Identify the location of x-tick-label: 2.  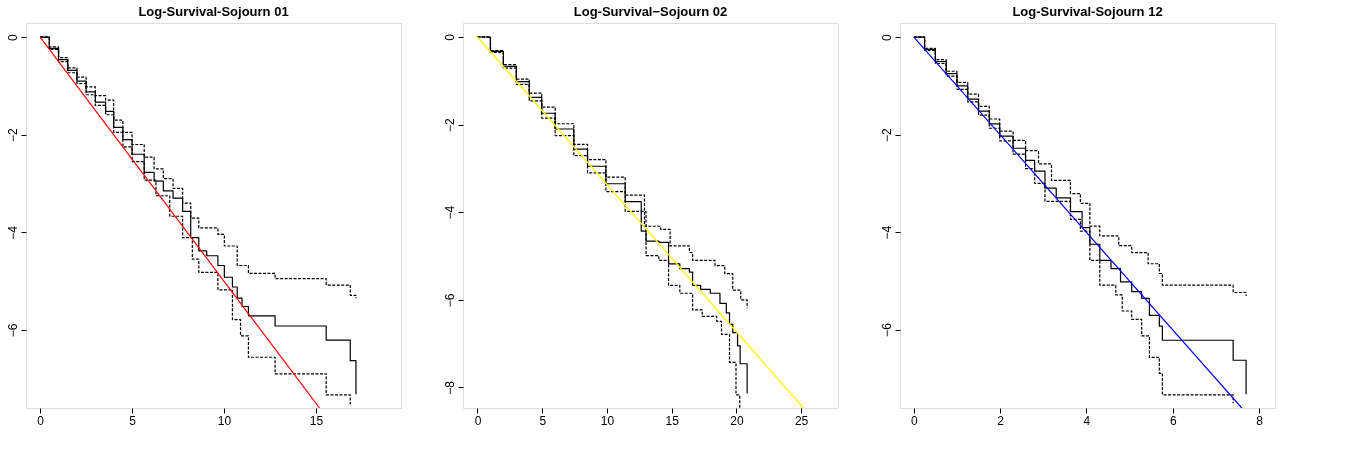
(1001, 420).